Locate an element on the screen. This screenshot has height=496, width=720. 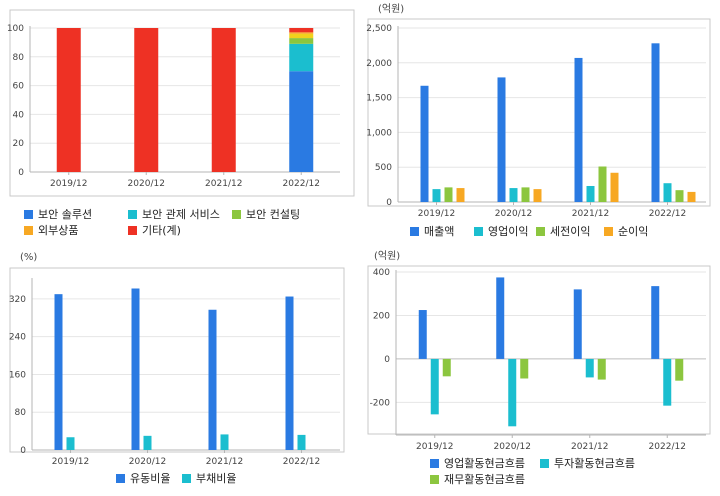
y-tick-label: 500 is located at coordinates (383, 168).